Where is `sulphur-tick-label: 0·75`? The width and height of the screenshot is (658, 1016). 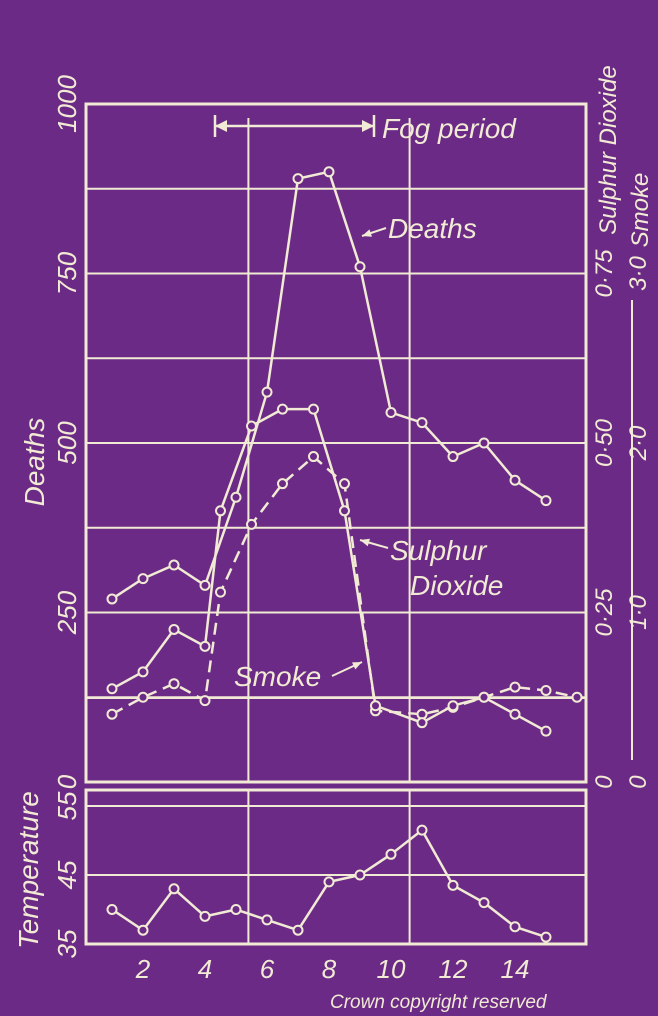
sulphur-tick-label: 0·75 is located at coordinates (604, 273).